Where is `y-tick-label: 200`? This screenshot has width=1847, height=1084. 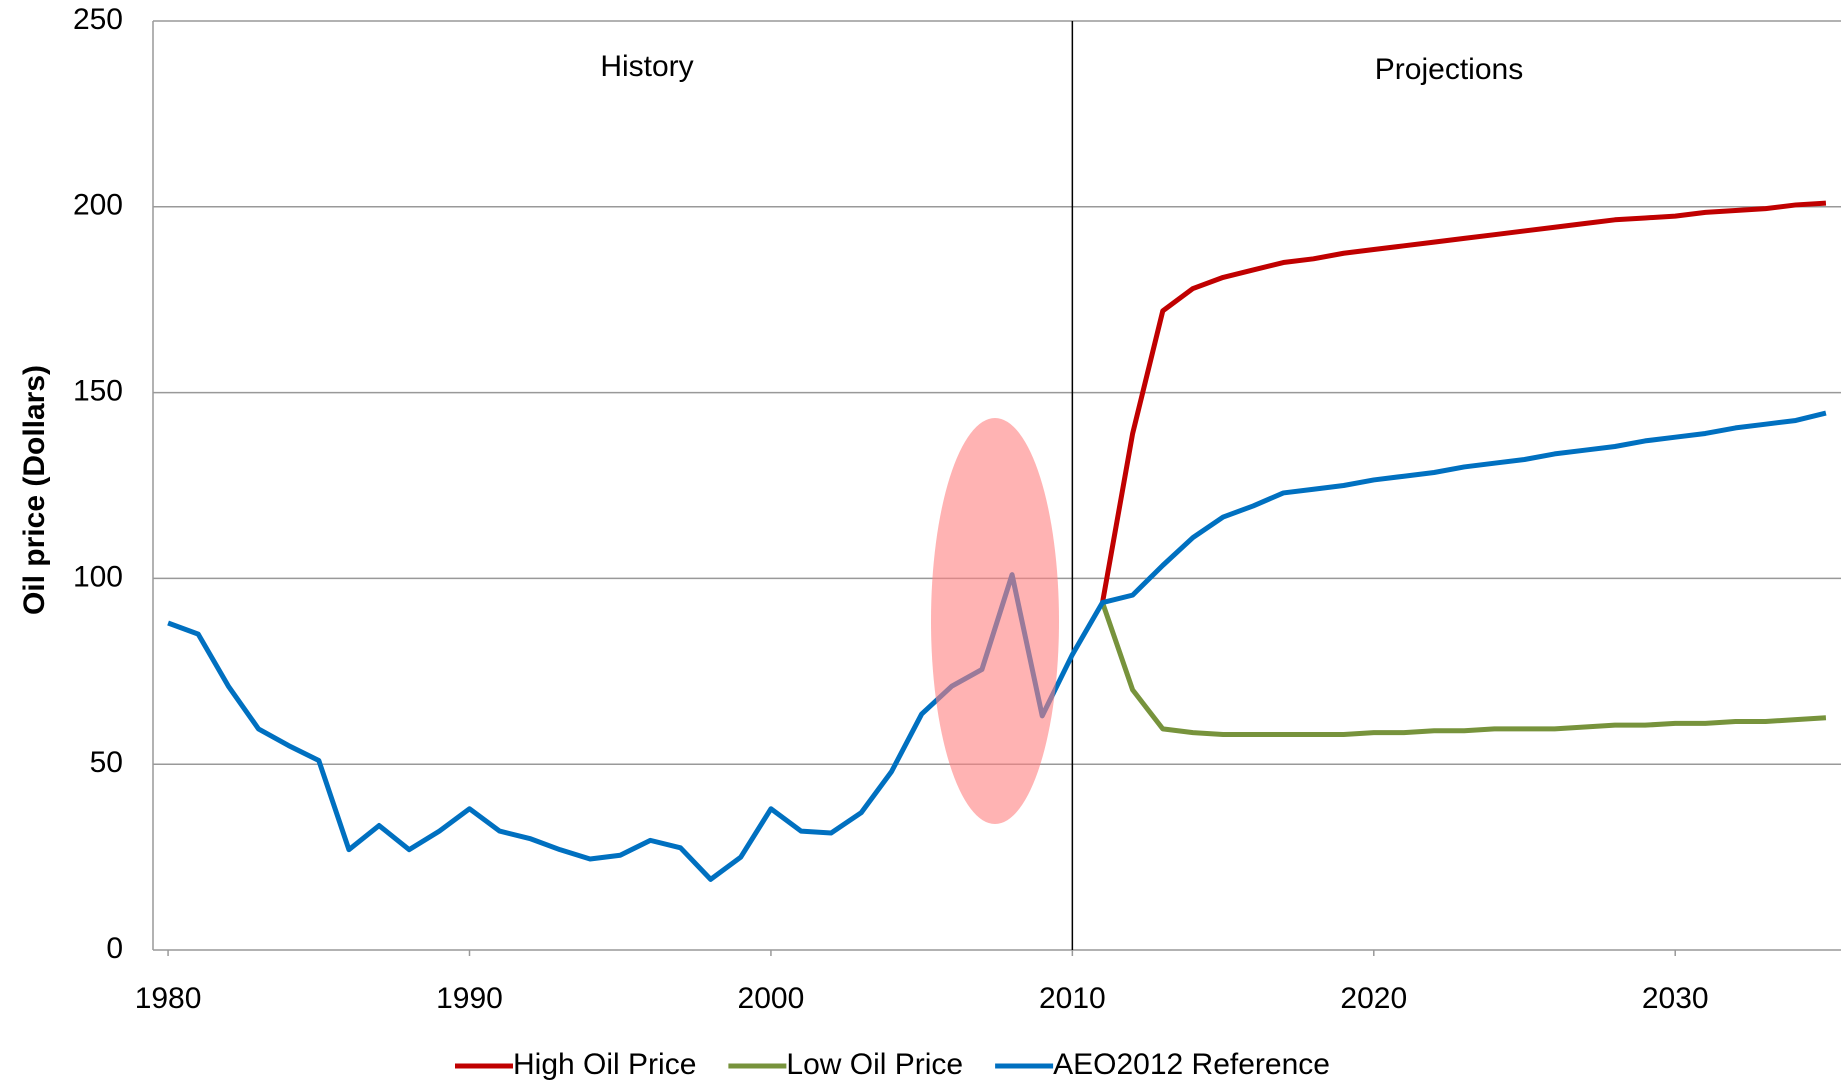 y-tick-label: 200 is located at coordinates (98, 205).